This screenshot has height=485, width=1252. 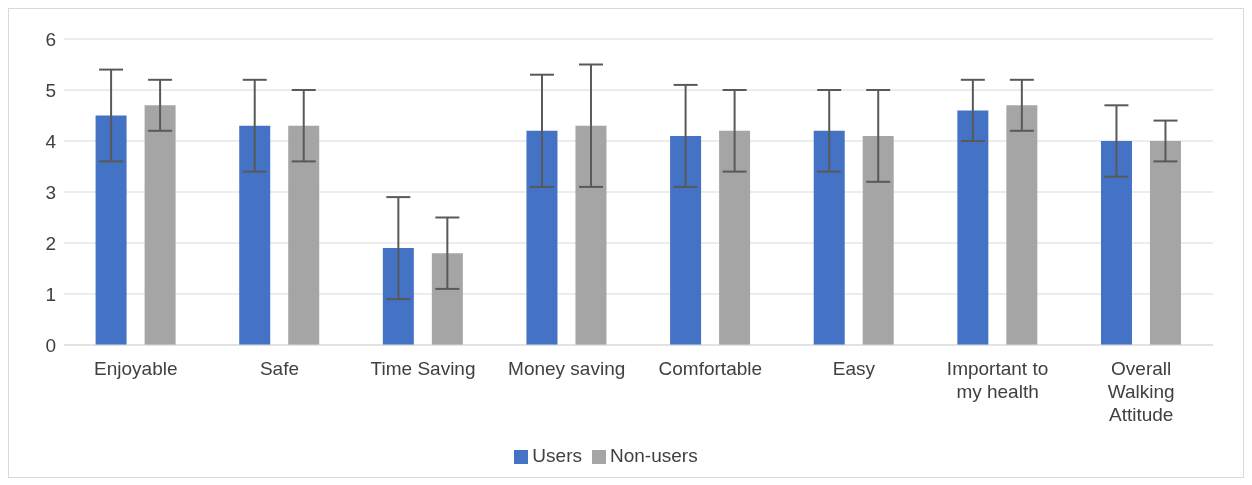 I want to click on y-tick-label: 2, so click(x=50, y=243).